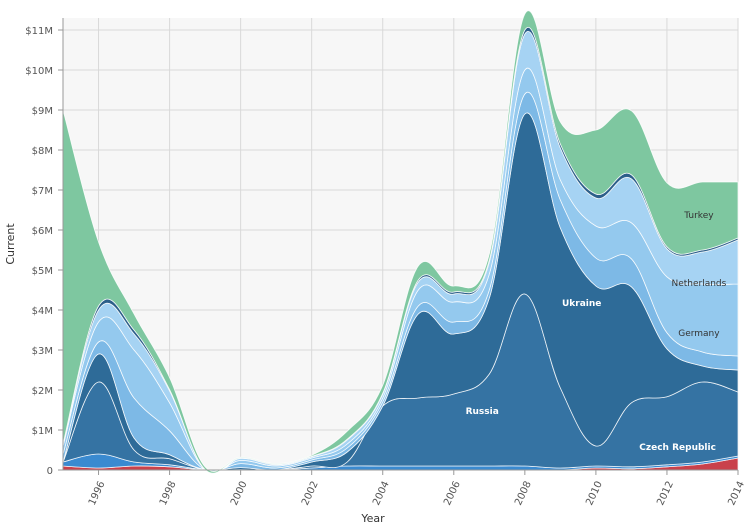  Describe the element at coordinates (42, 271) in the screenshot. I see `y-tick-label: $5M` at that location.